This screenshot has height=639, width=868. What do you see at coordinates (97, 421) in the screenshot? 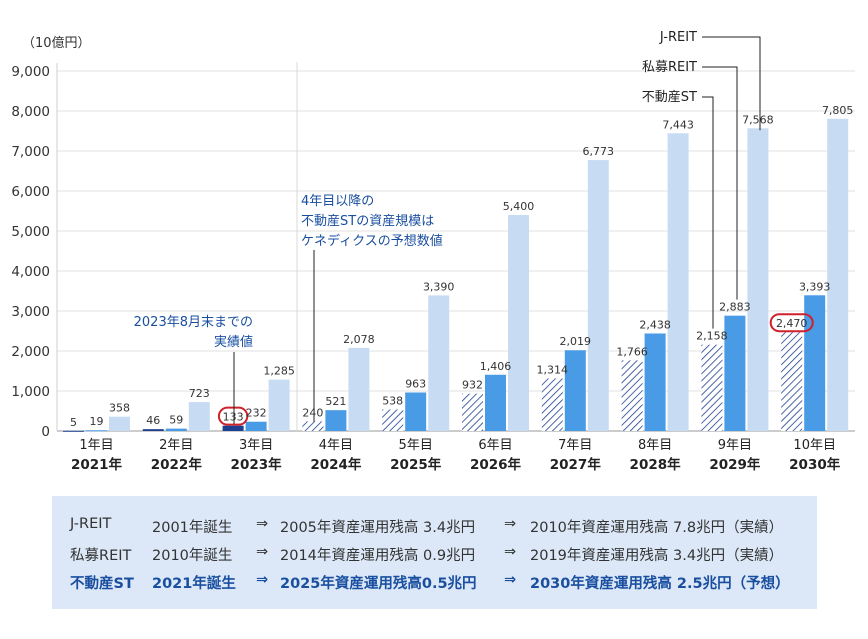
I see `data-label-private-reit: 19` at bounding box center [97, 421].